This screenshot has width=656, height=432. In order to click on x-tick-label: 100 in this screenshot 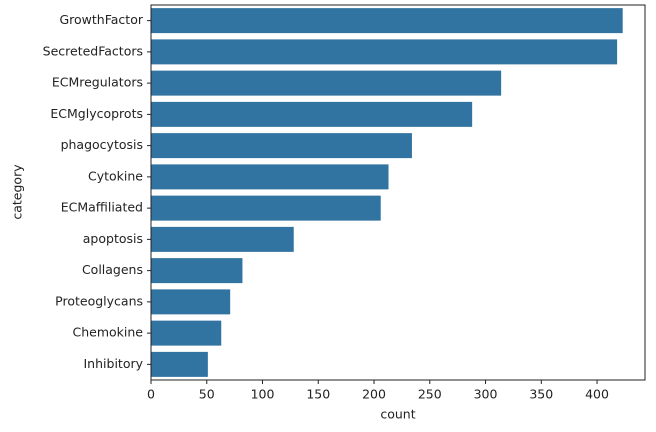, I will do `click(263, 394)`.